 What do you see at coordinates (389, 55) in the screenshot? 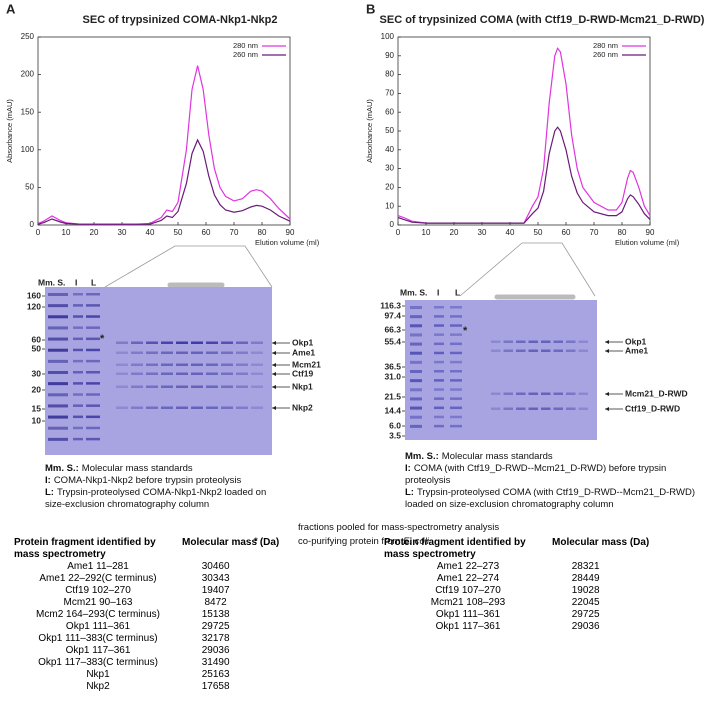
I see `y-tick-label: 90` at bounding box center [389, 55].